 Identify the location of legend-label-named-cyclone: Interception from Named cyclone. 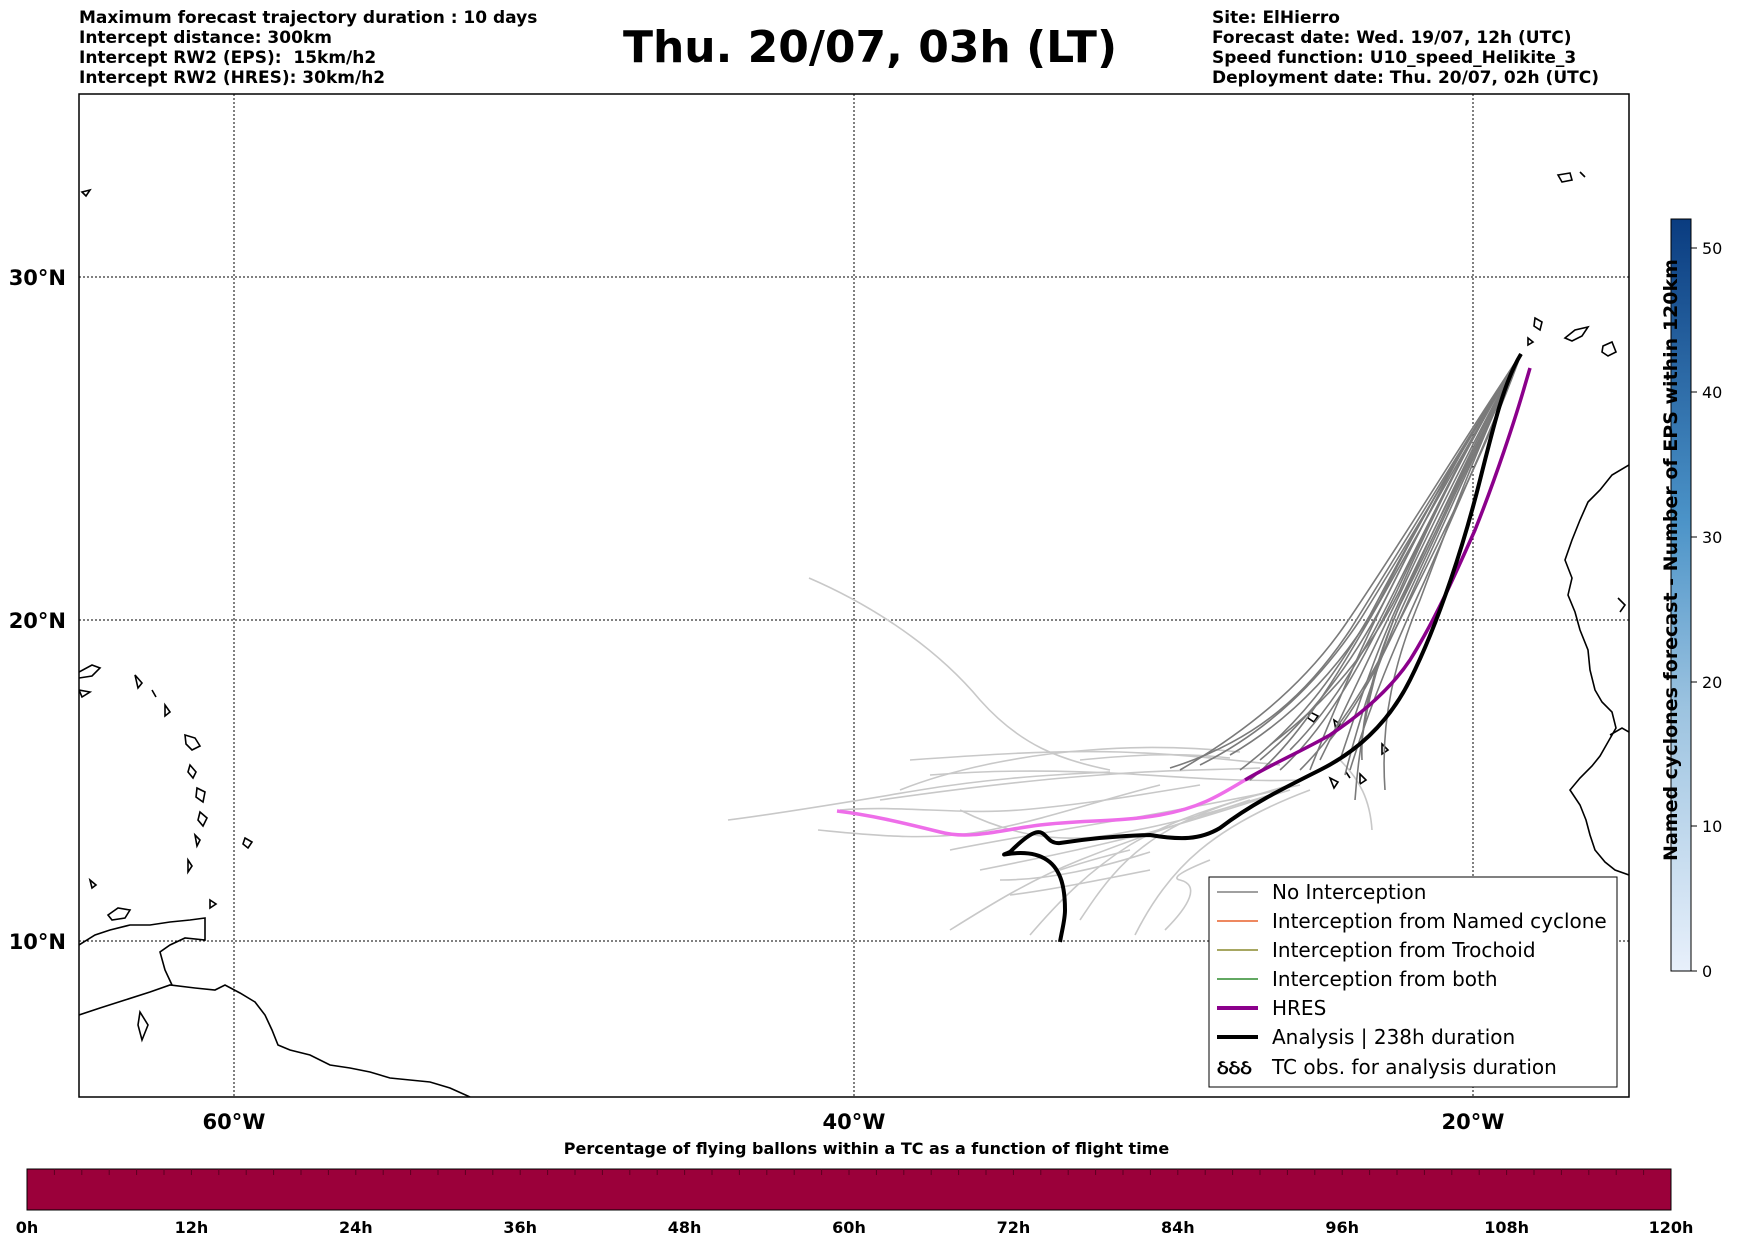
(1439, 921).